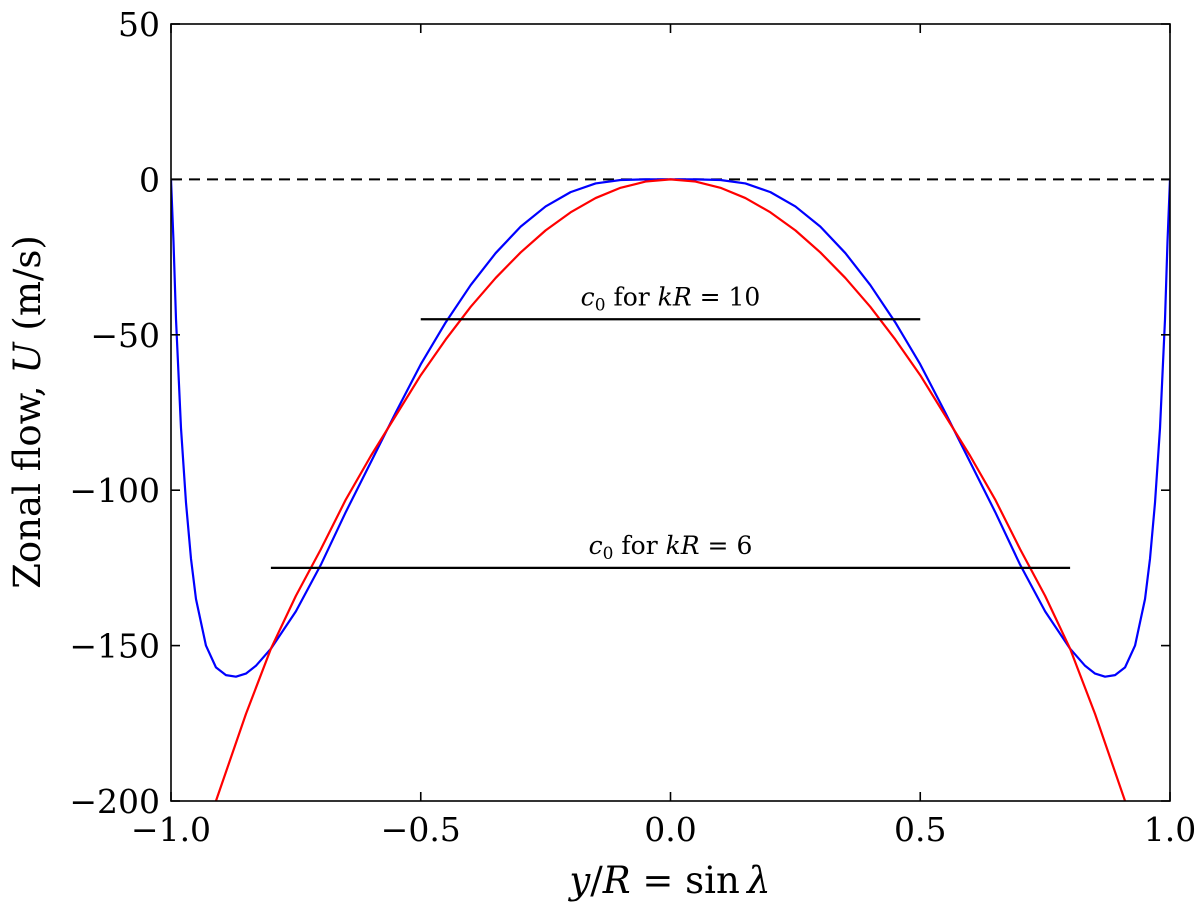 This screenshot has width=1200, height=911. What do you see at coordinates (114, 801) in the screenshot?
I see `y-tick-label: −200` at bounding box center [114, 801].